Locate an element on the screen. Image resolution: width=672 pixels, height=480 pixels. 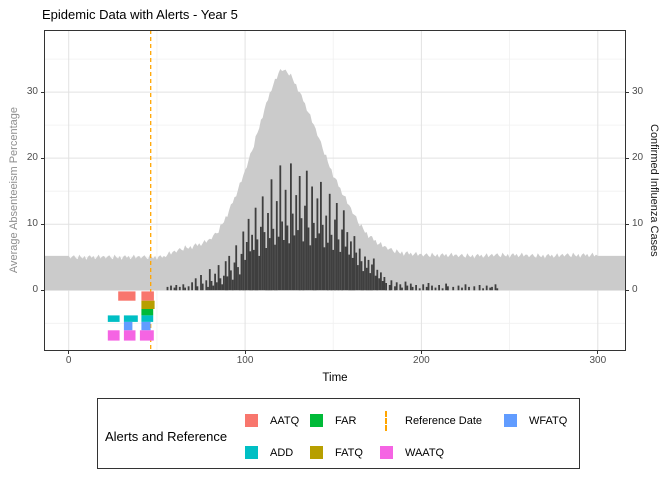
legend-label-wfatq: WFATQ is located at coordinates (548, 420).